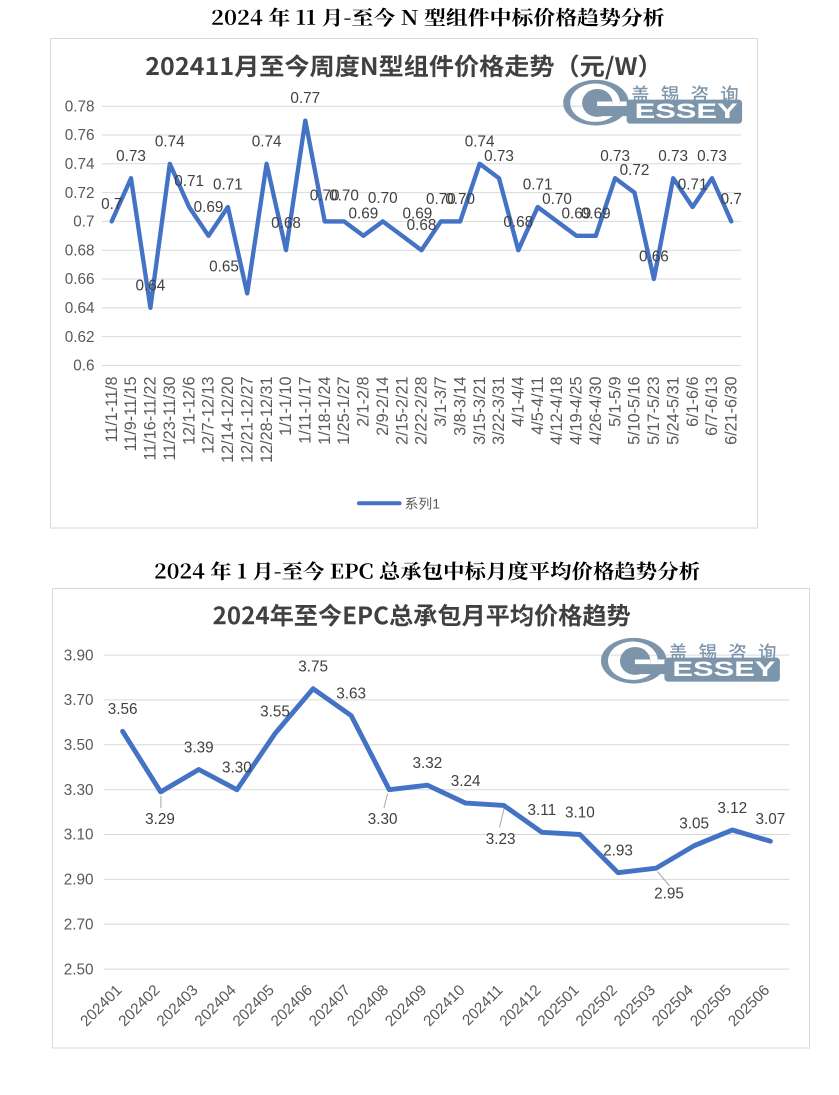 This screenshot has width=839, height=1095. What do you see at coordinates (286, 406) in the screenshot?
I see `svg-text: 1/1-1/10` at bounding box center [286, 406].